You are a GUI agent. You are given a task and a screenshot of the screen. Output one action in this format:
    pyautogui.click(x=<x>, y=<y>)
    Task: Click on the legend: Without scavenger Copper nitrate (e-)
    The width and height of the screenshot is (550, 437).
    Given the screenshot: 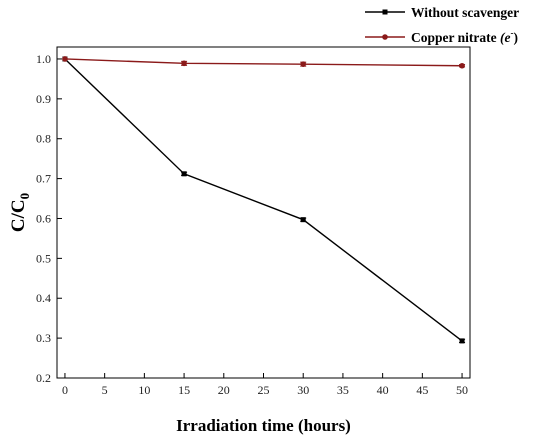 What is the action you would take?
    pyautogui.click(x=442, y=25)
    